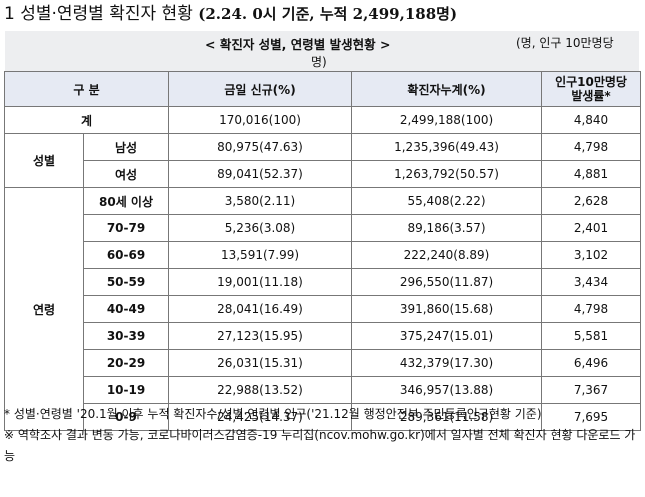  What do you see at coordinates (328, 14) in the screenshot?
I see `heading-subtitle: (2.24. 0시 기준, 누적 2,499,188명)` at bounding box center [328, 14].